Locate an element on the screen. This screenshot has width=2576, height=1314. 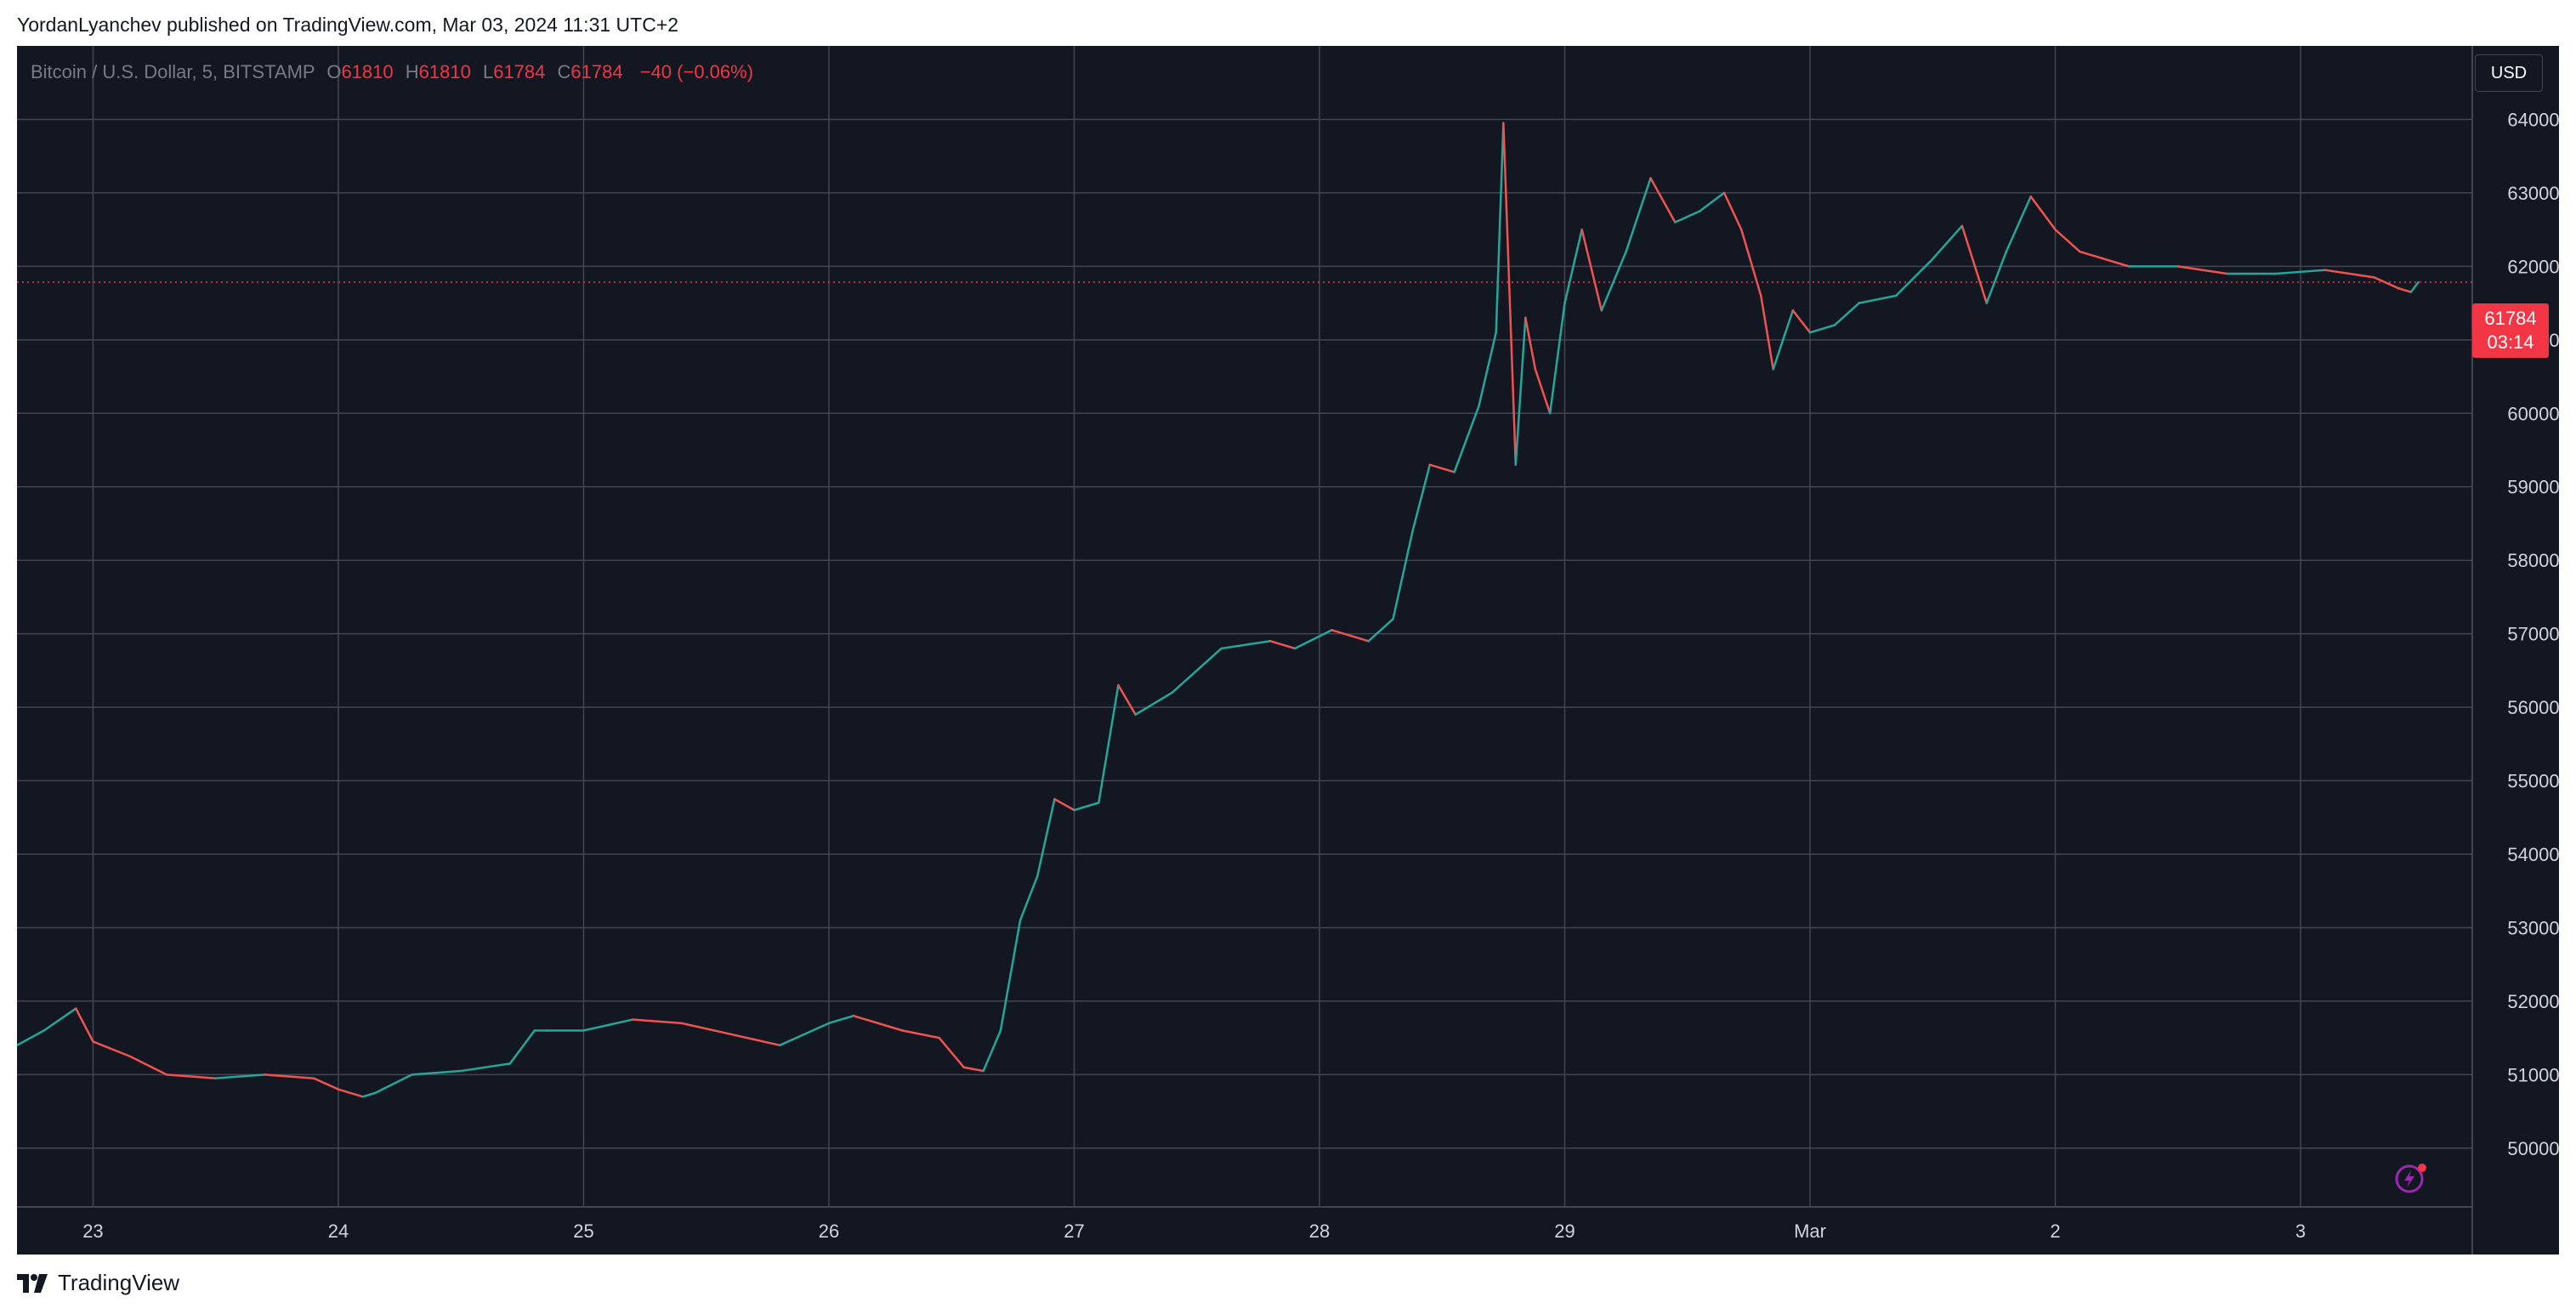
y-tick-label: 52000 is located at coordinates (2533, 1001).